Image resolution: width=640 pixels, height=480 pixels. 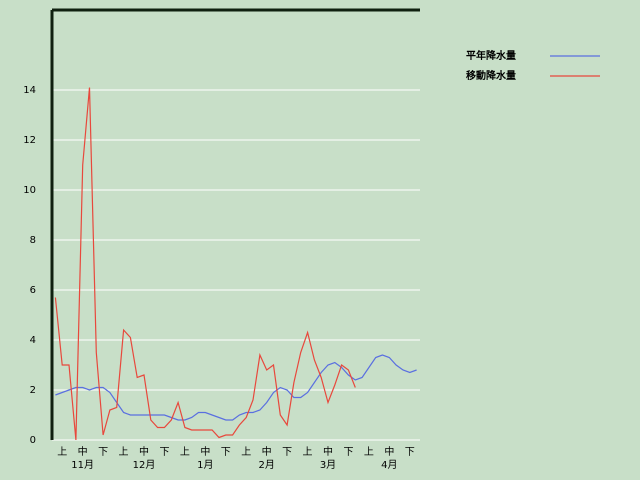 I want to click on y-tick-label: 12, so click(x=29, y=140).